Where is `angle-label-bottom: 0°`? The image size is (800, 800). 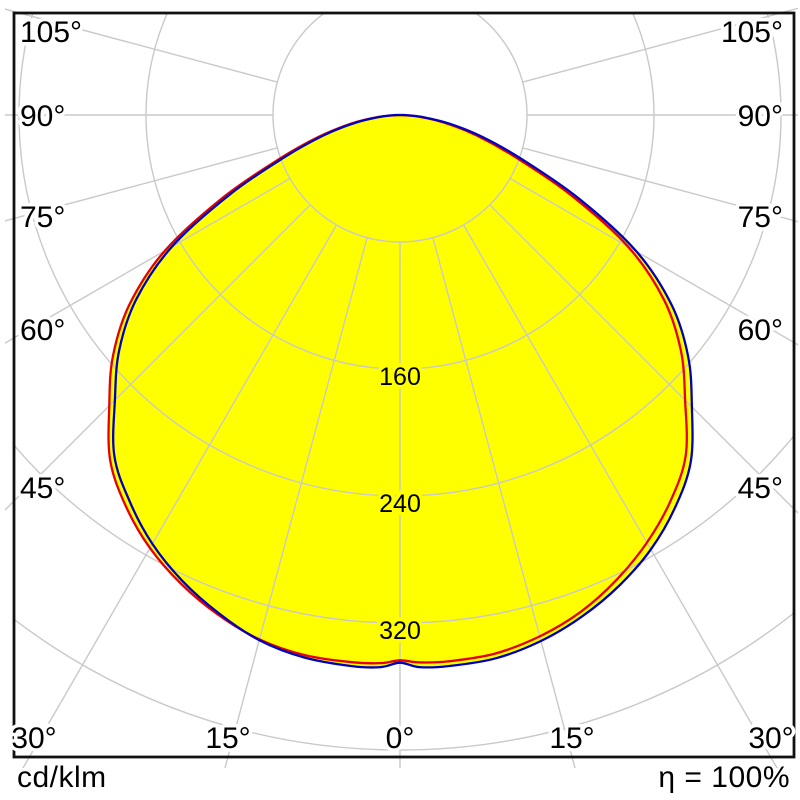
angle-label-bottom: 0° is located at coordinates (400, 738).